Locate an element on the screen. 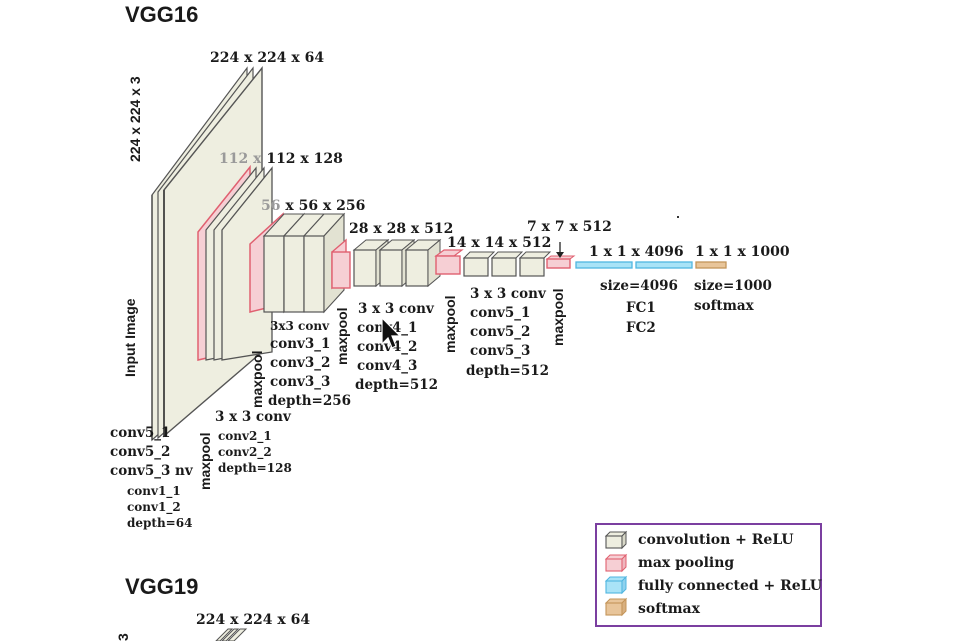 This screenshot has height=641, width=959. fc-layers is located at coordinates (634, 265).